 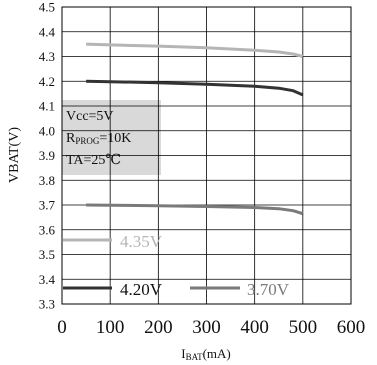 What do you see at coordinates (47, 56) in the screenshot?
I see `y-tick-label: 4.3` at bounding box center [47, 56].